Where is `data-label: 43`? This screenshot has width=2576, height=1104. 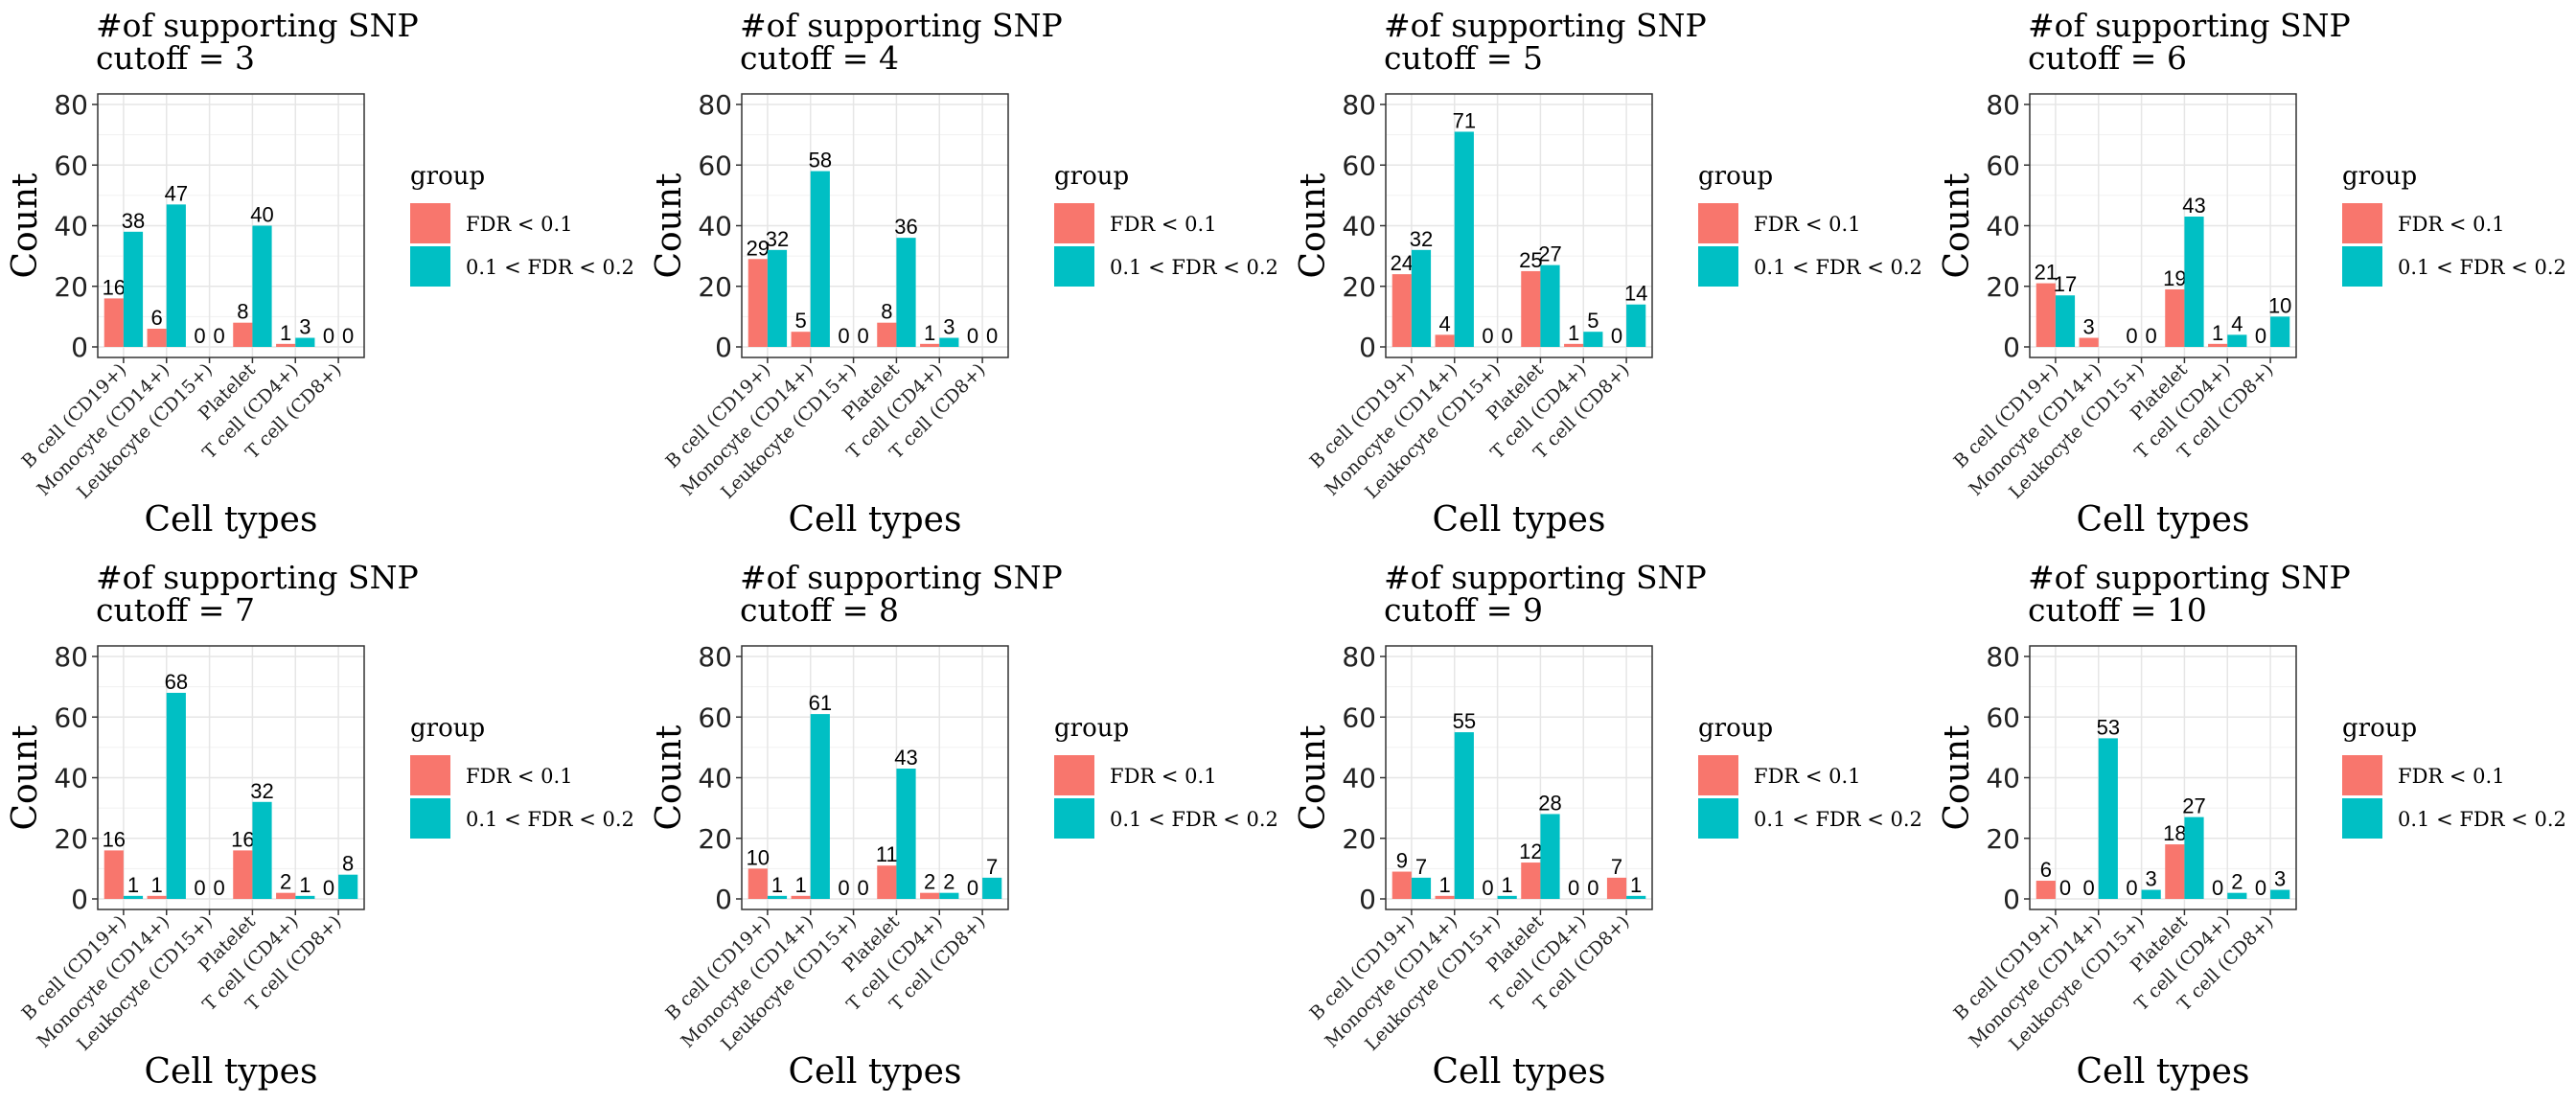
data-label: 43 is located at coordinates (905, 758).